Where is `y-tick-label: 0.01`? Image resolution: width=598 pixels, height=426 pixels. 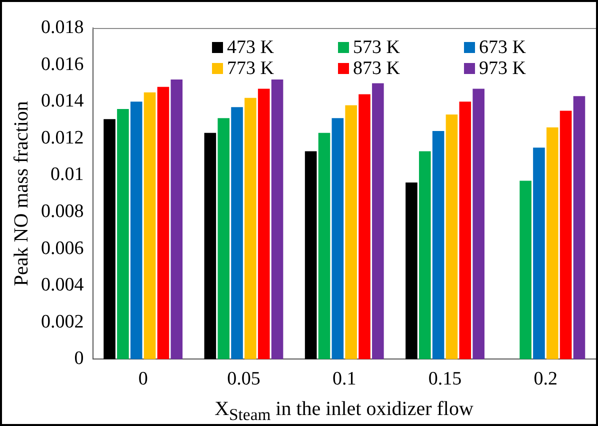 y-tick-label: 0.01 is located at coordinates (67, 175).